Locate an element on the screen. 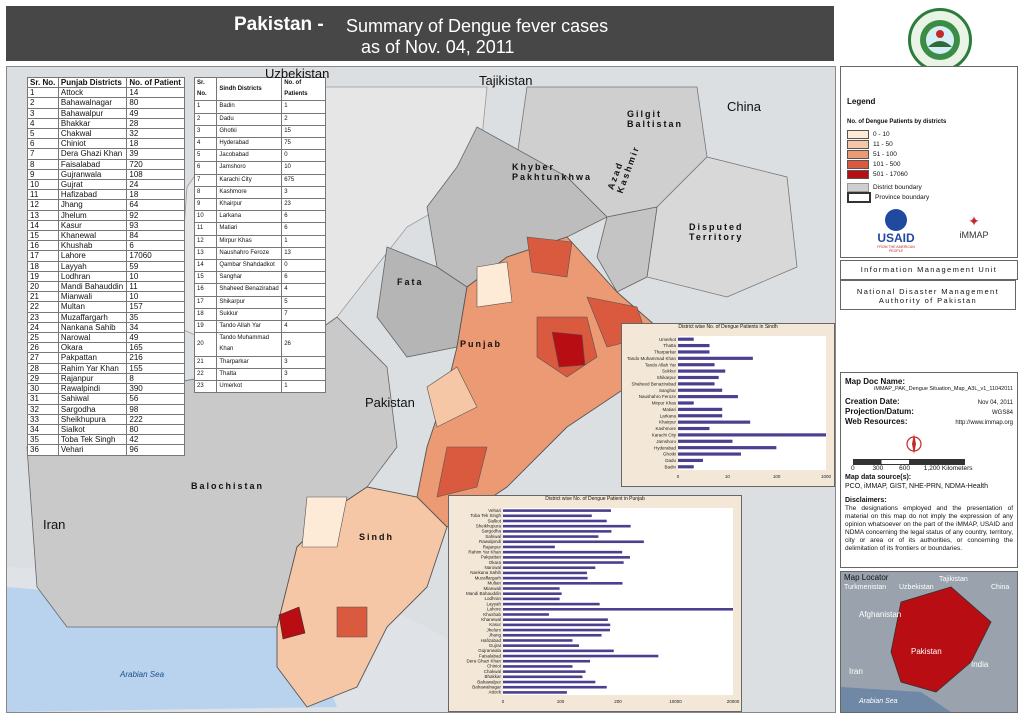 This screenshot has width=1024, height=718. category-label: Bahawalpur is located at coordinates (489, 681).